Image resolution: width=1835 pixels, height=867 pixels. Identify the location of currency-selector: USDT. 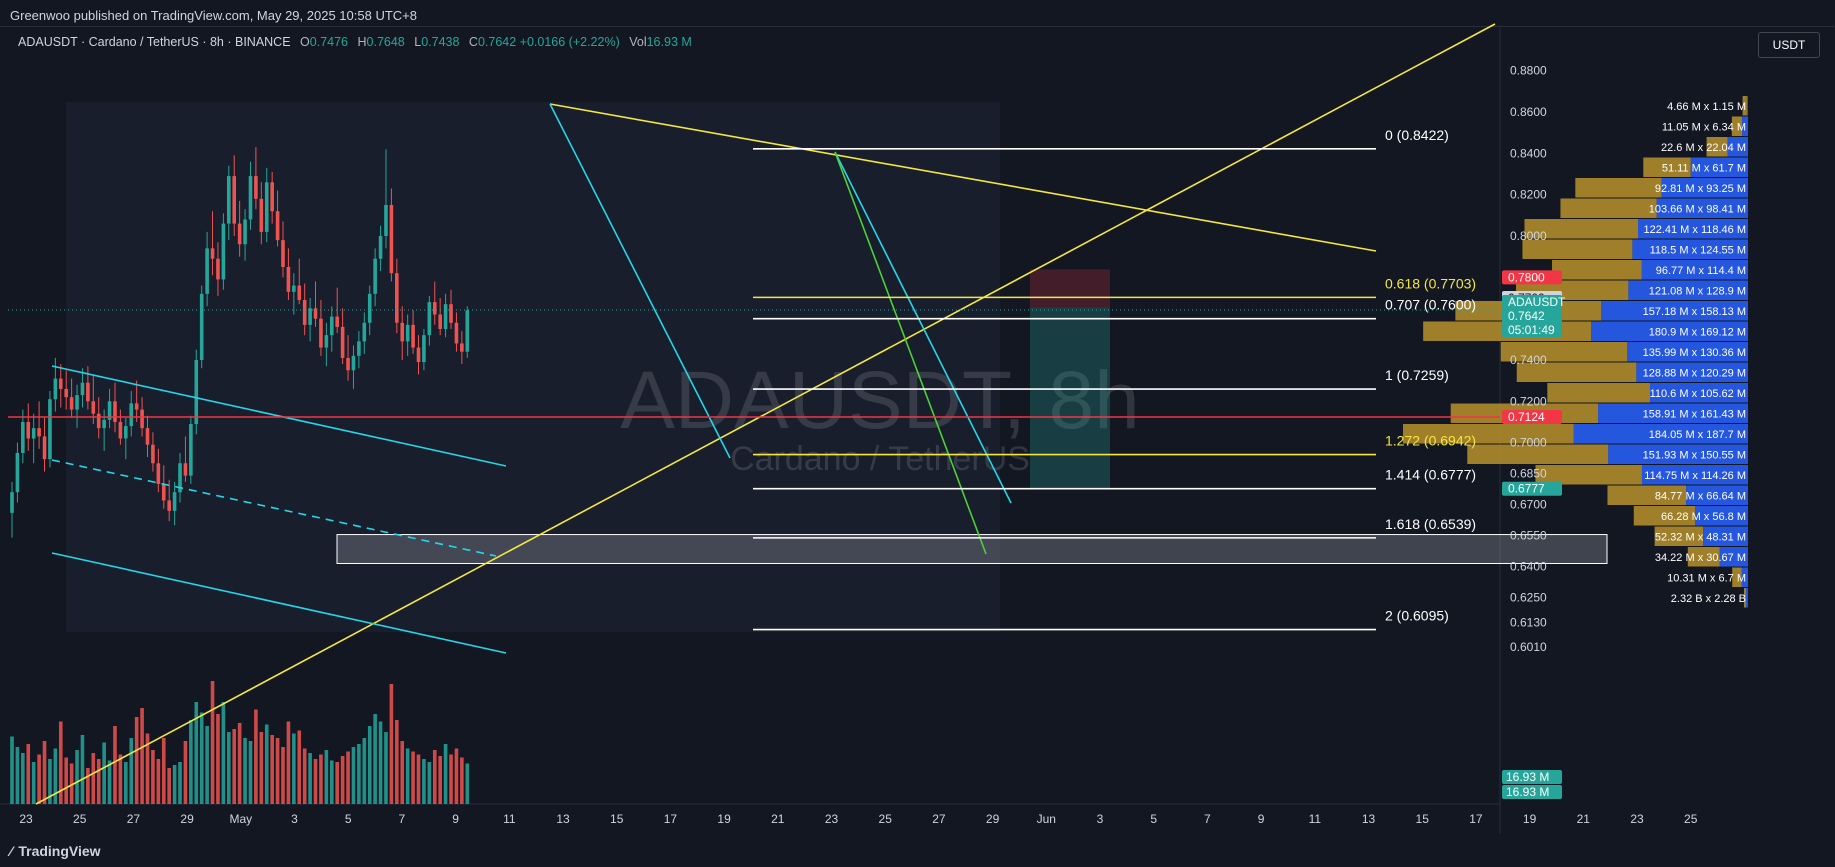
(1789, 45).